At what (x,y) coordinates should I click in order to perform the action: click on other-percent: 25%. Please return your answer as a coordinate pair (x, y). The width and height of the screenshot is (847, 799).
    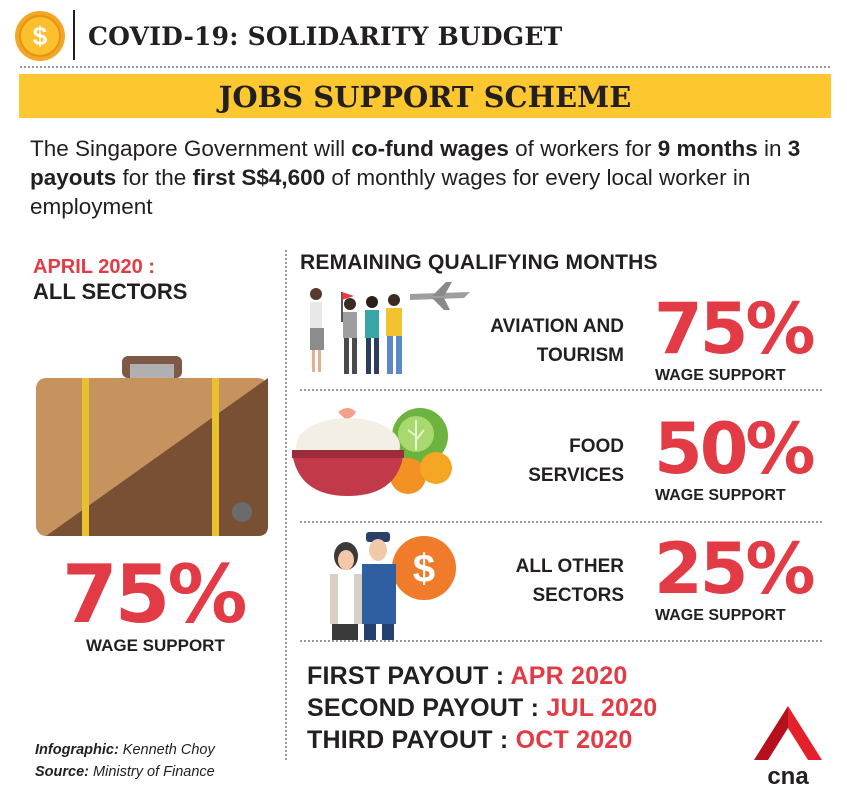
    Looking at the image, I should click on (735, 569).